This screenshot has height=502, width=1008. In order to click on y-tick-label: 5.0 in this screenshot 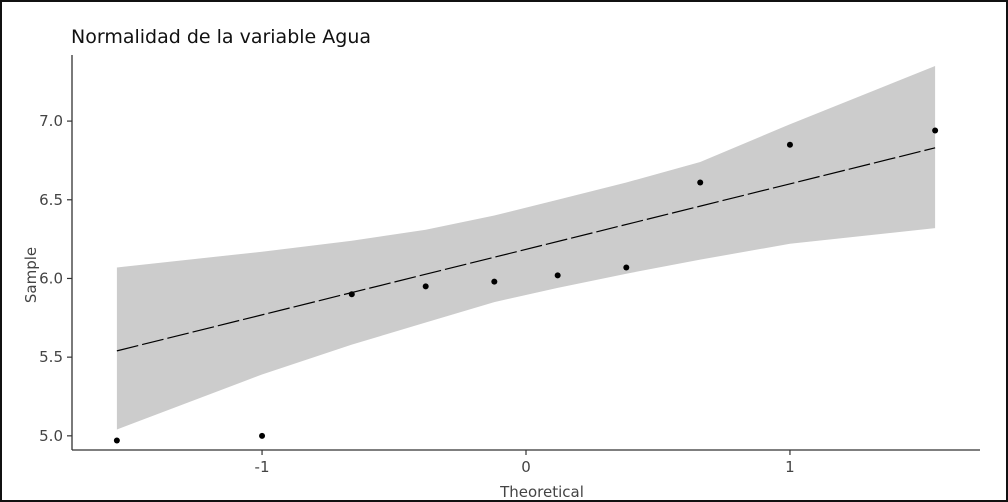, I will do `click(51, 436)`.